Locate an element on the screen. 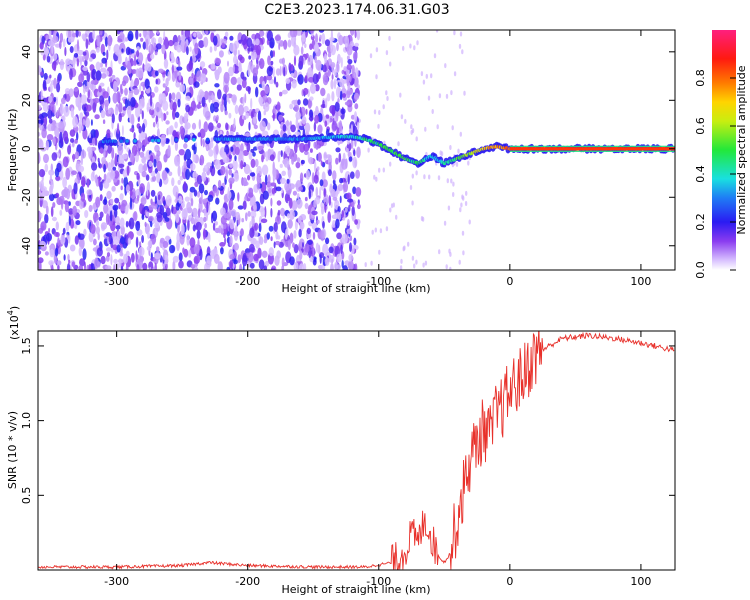 This screenshot has width=750, height=600. colorbar-tick-label: 0.4 is located at coordinates (700, 174).